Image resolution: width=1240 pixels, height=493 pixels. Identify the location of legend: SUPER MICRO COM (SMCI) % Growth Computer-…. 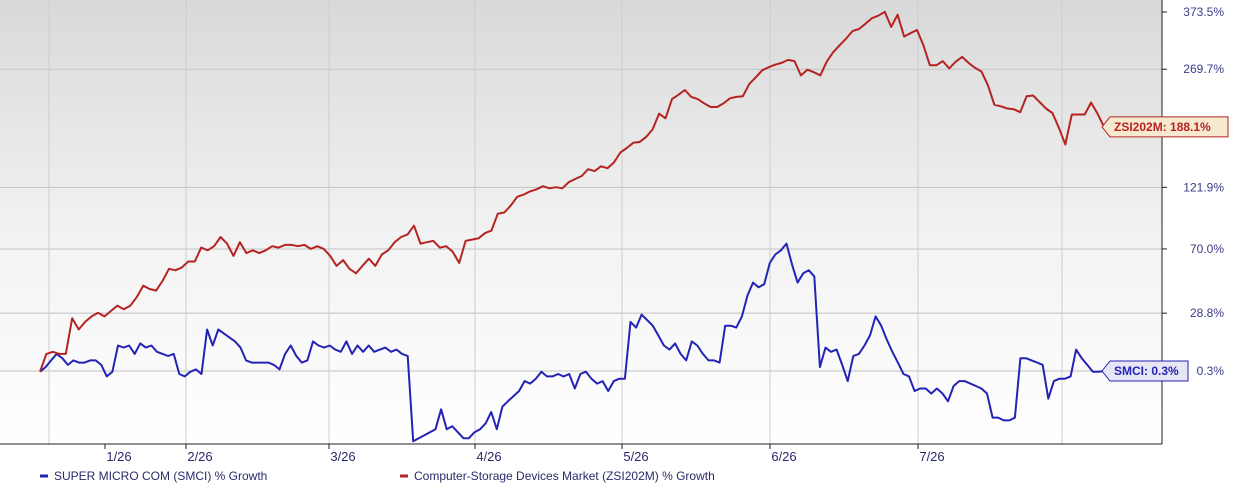
(377, 476).